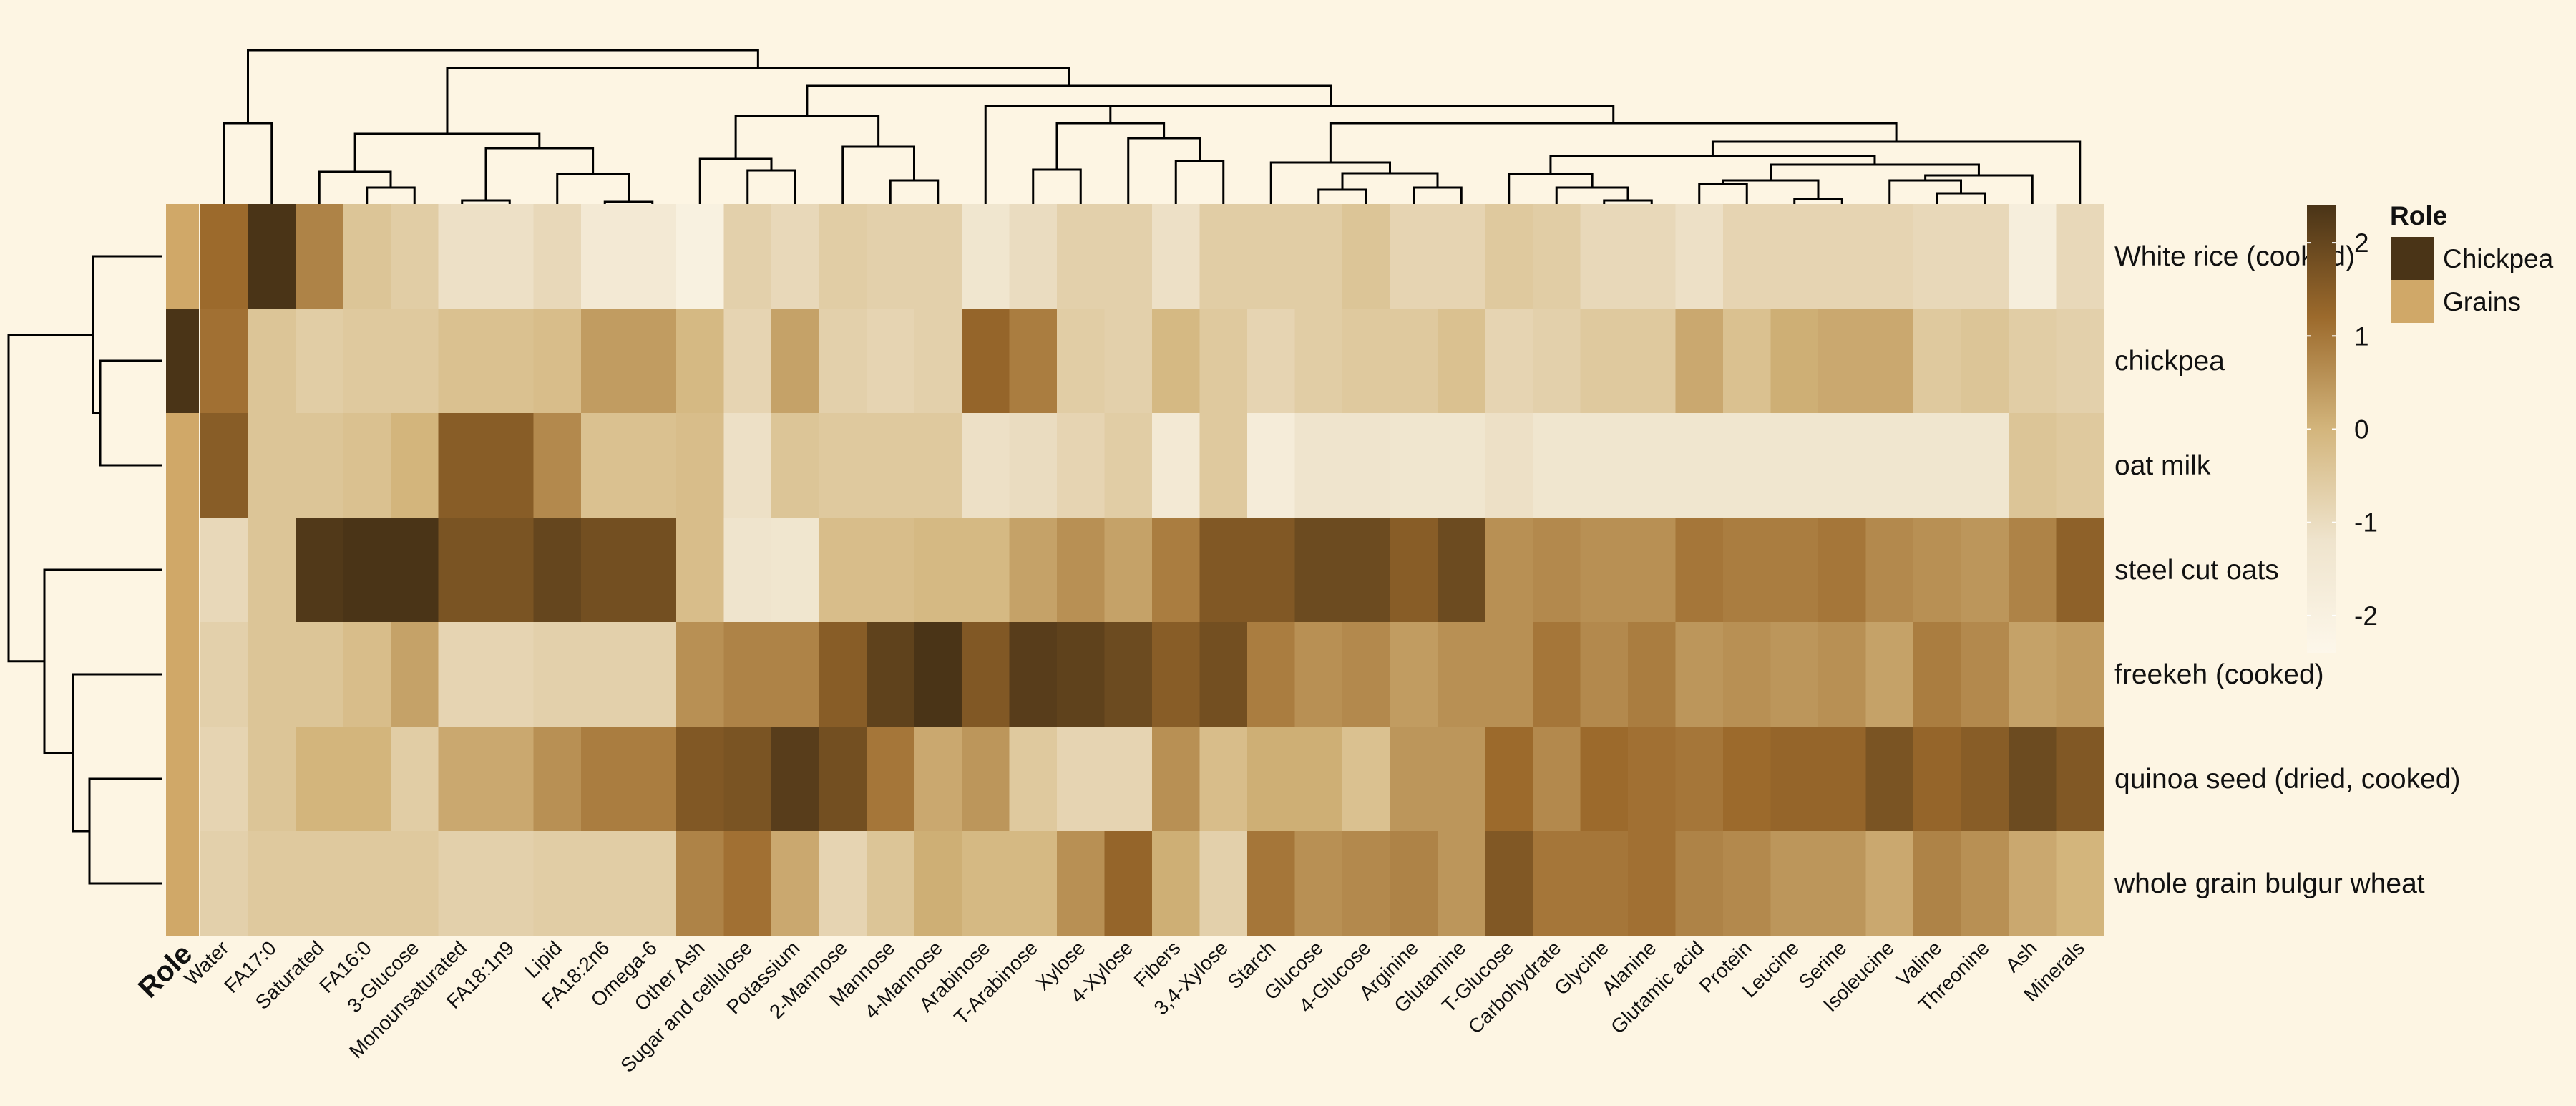 This screenshot has height=1106, width=2576. What do you see at coordinates (84, 570) in the screenshot?
I see `row-dendrogram` at bounding box center [84, 570].